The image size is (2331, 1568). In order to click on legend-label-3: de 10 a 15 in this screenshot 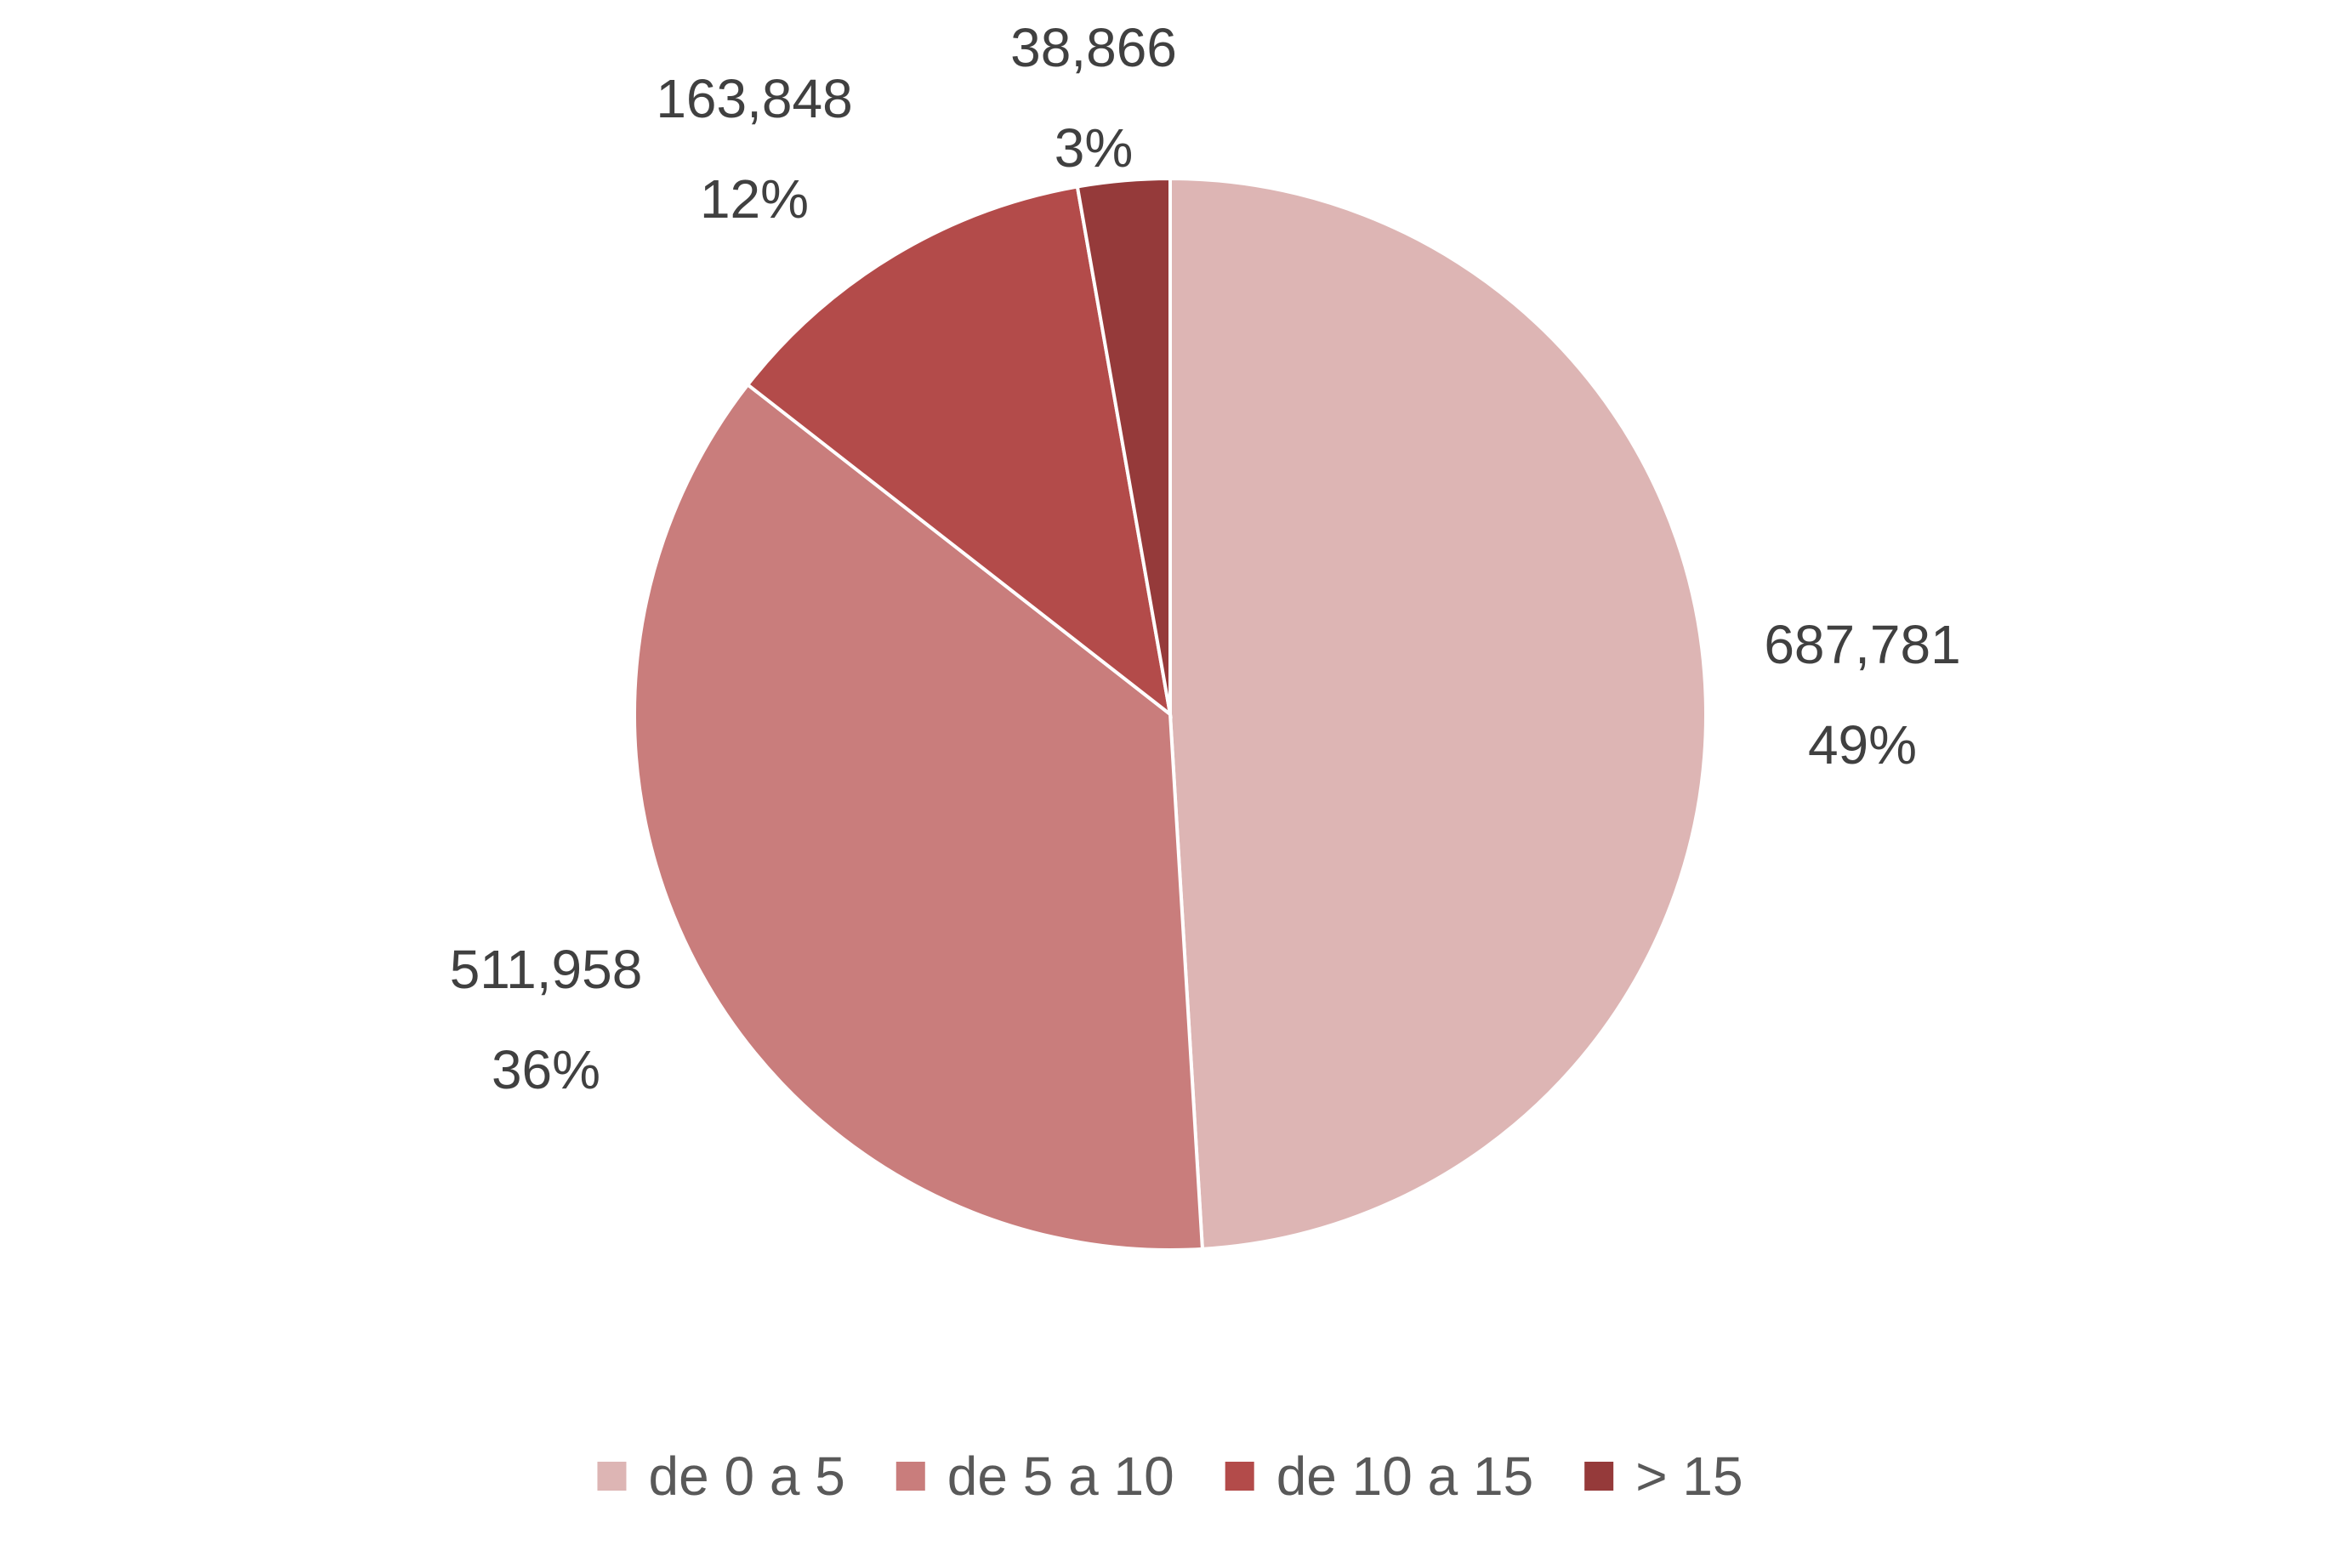, I will do `click(1405, 1476)`.